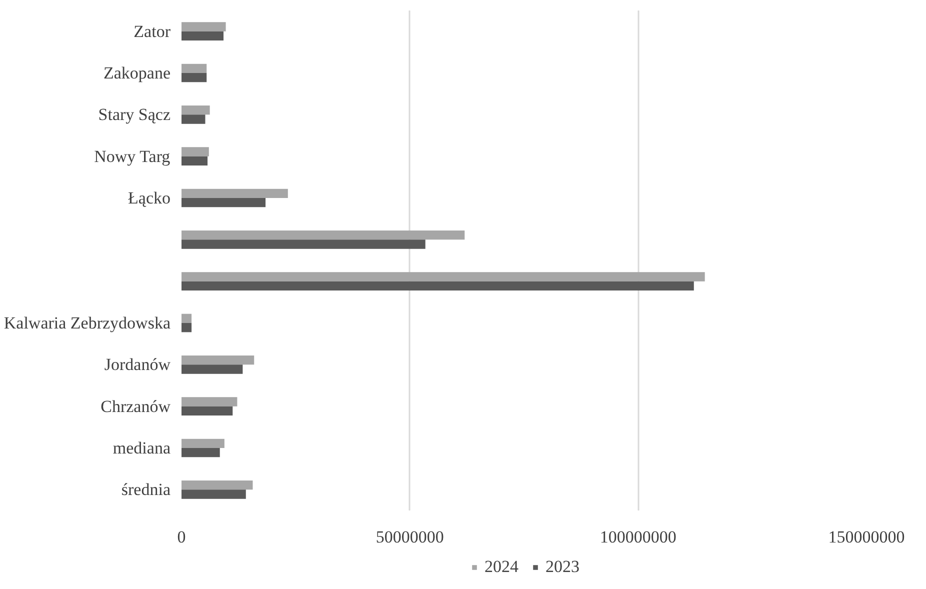 This screenshot has height=589, width=926. I want to click on legend-label: 2023, so click(563, 567).